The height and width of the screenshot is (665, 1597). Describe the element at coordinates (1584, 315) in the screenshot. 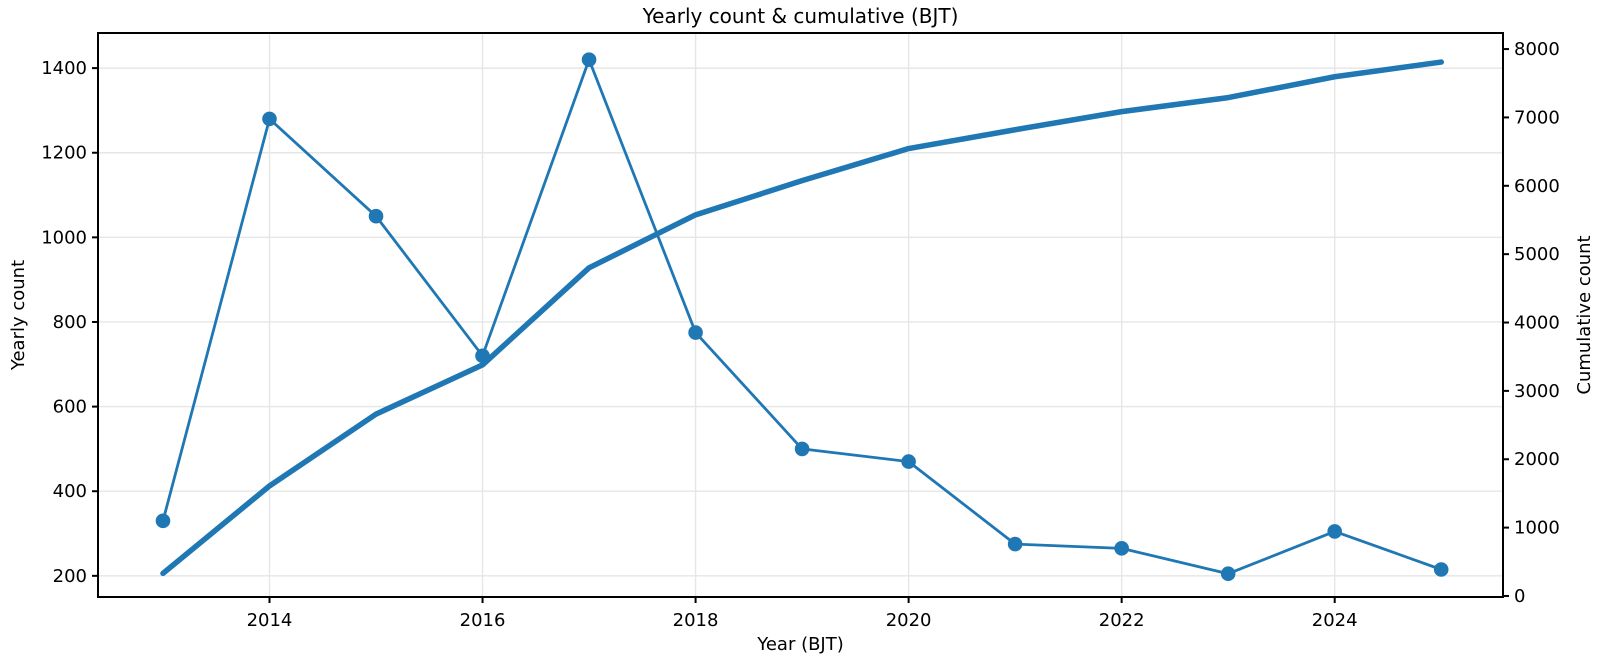

I see `right-axis-label: Cumulative count` at that location.